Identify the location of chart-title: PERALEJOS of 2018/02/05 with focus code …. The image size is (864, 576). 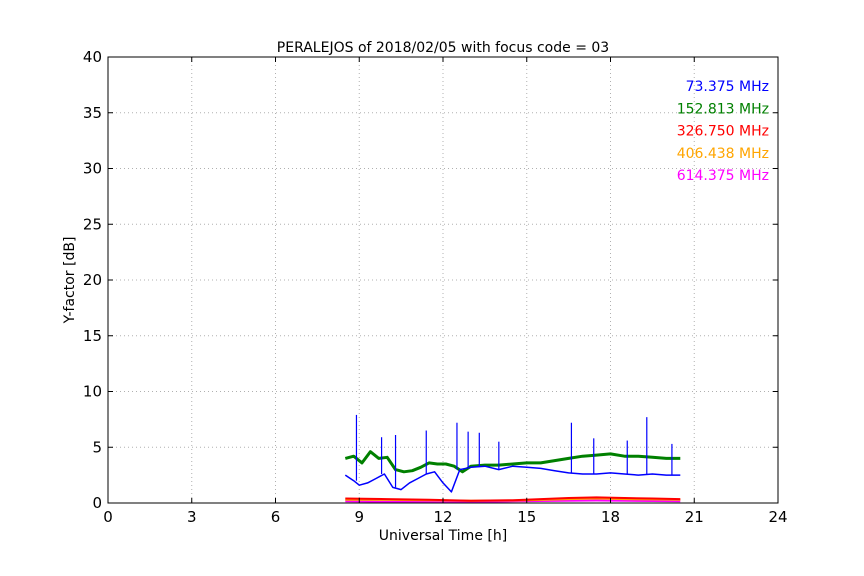
(443, 48).